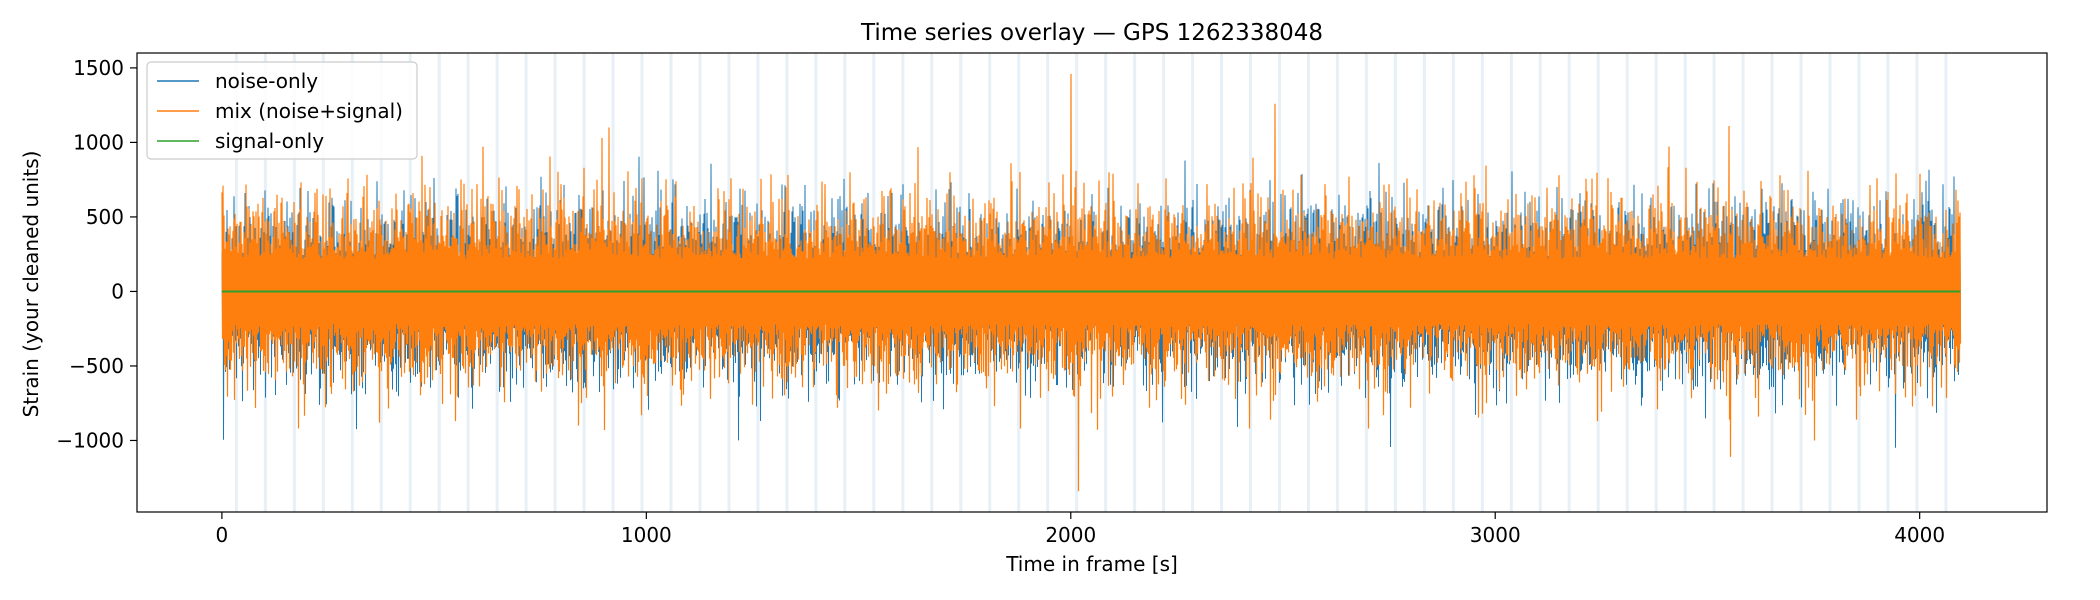  I want to click on legend-box, so click(282, 110).